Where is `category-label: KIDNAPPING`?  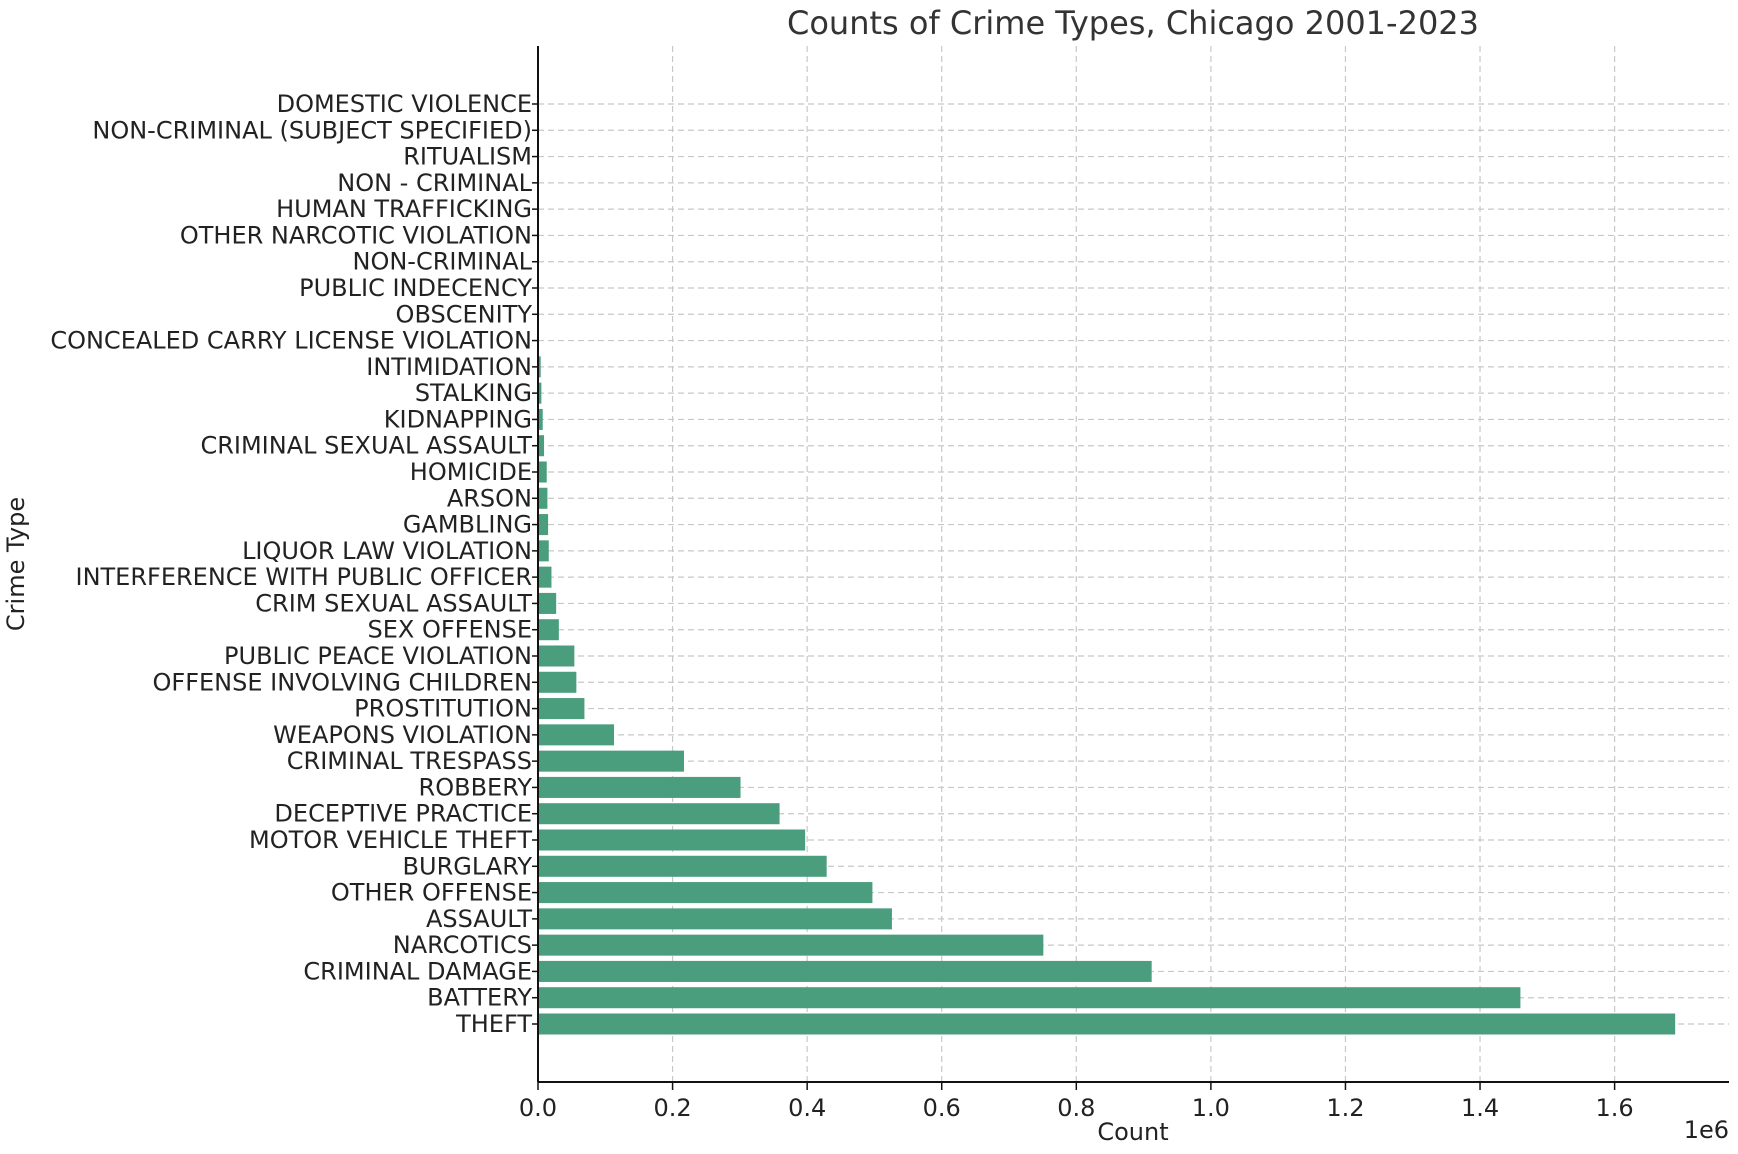 category-label: KIDNAPPING is located at coordinates (458, 419).